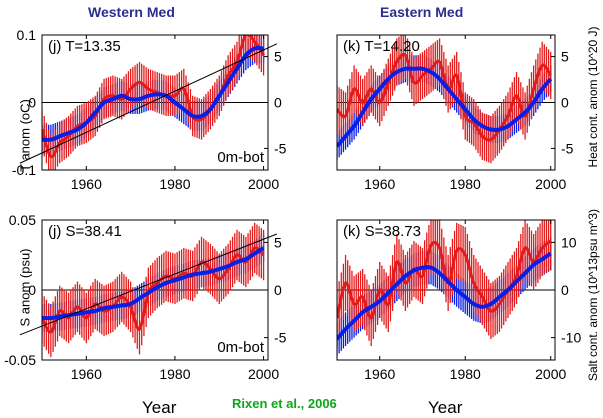  What do you see at coordinates (284, 403) in the screenshot?
I see `citation-credit: Rixen et al., 2006` at bounding box center [284, 403].